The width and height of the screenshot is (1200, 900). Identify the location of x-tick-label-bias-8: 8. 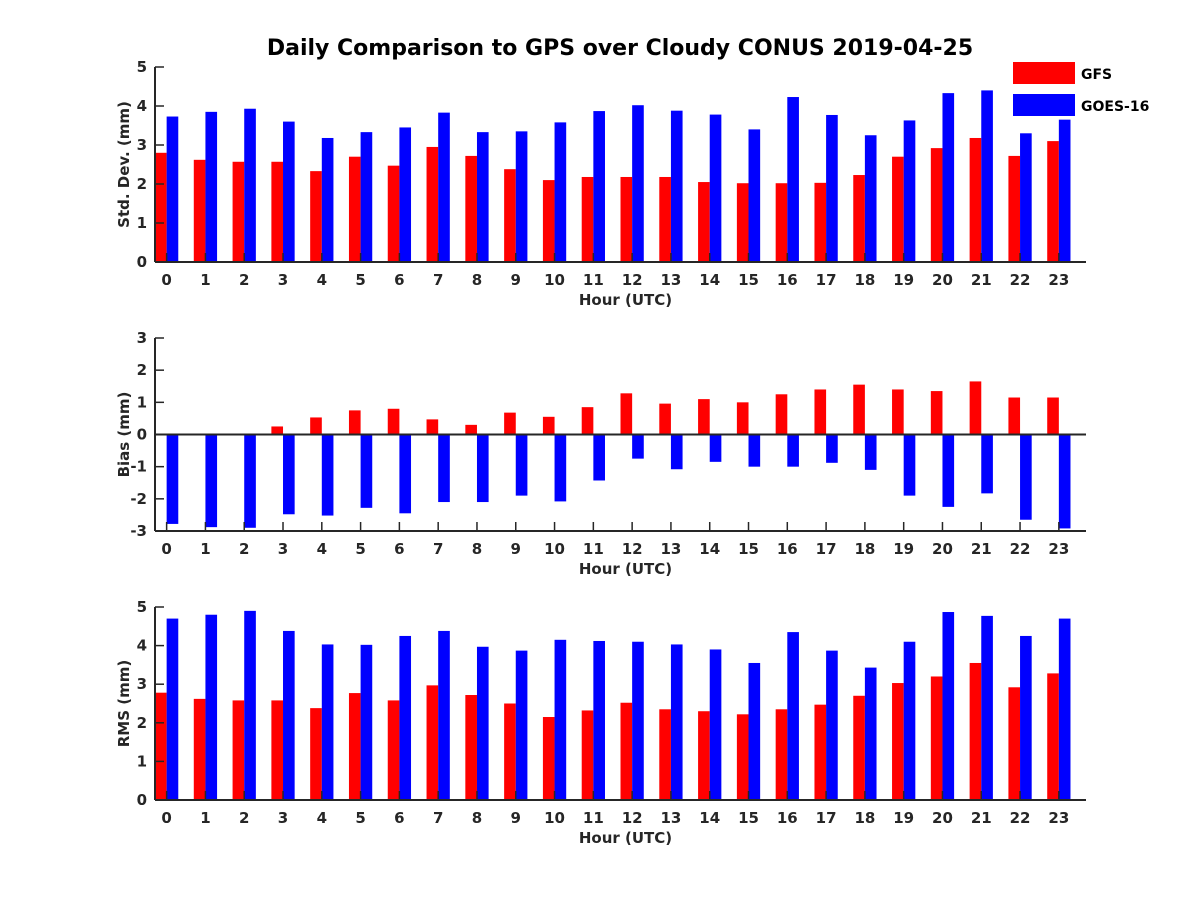
(477, 549).